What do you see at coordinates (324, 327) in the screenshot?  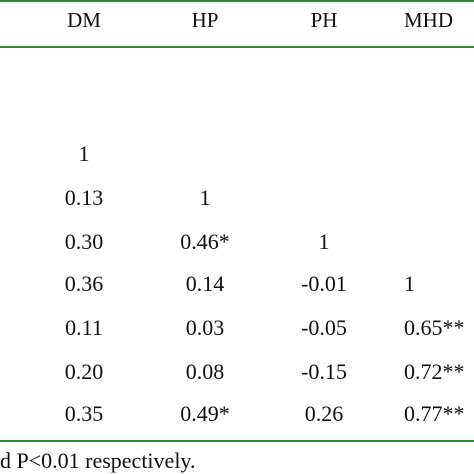 I see `table-cell: -0.05` at bounding box center [324, 327].